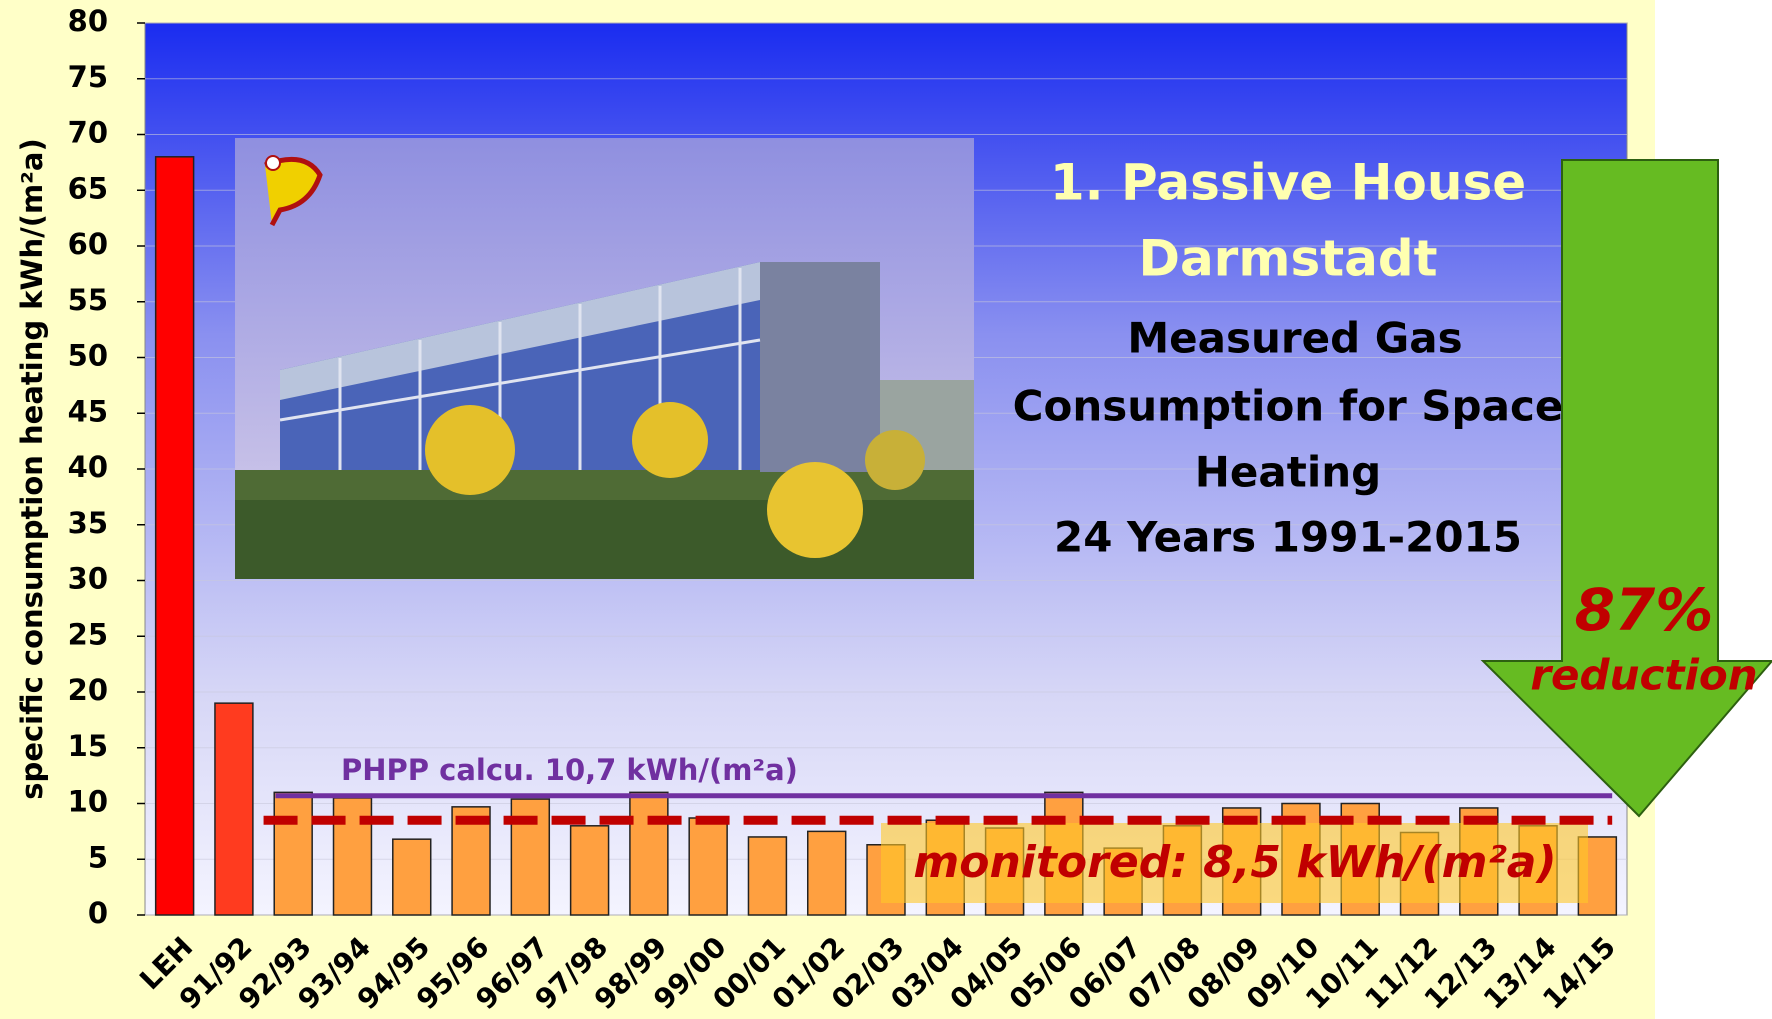 Image resolution: width=1772 pixels, height=1019 pixels. Describe the element at coordinates (1288, 406) in the screenshot. I see `subtitle-line: Consumption for Space` at that location.